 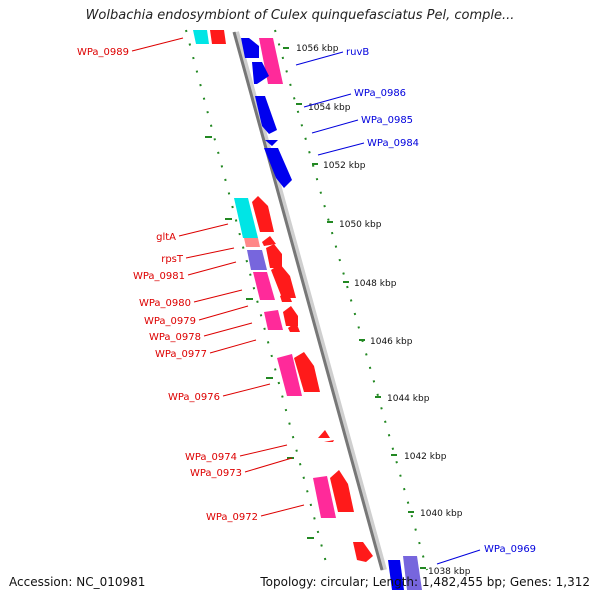 I want to click on gene-label-glta: gltA, so click(x=166, y=237).